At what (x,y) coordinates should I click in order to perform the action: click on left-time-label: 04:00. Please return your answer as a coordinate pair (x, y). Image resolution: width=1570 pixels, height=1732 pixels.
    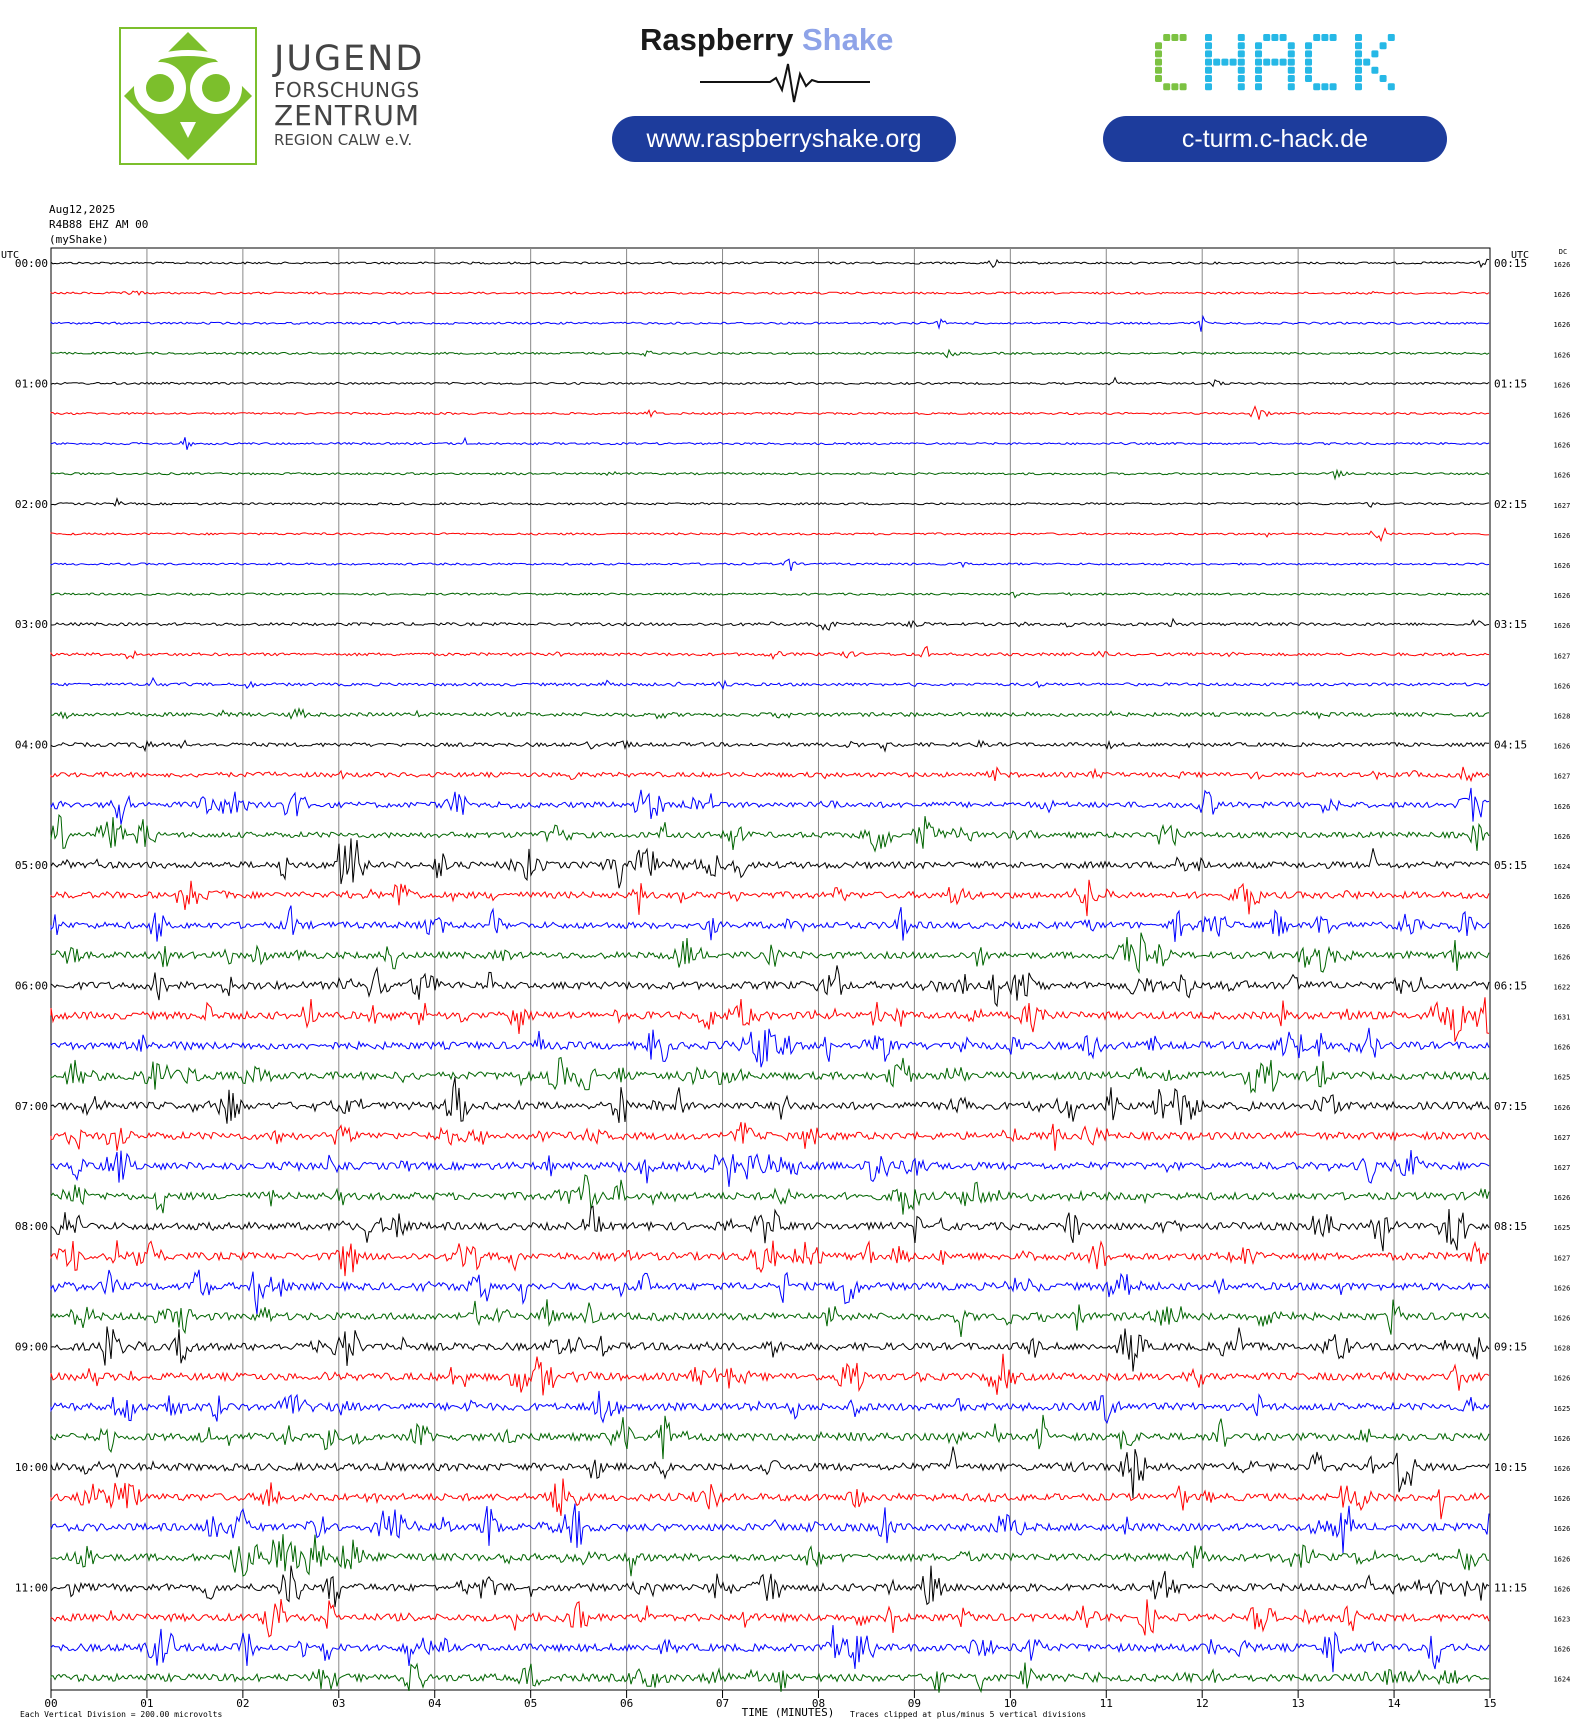
    Looking at the image, I should click on (31, 745).